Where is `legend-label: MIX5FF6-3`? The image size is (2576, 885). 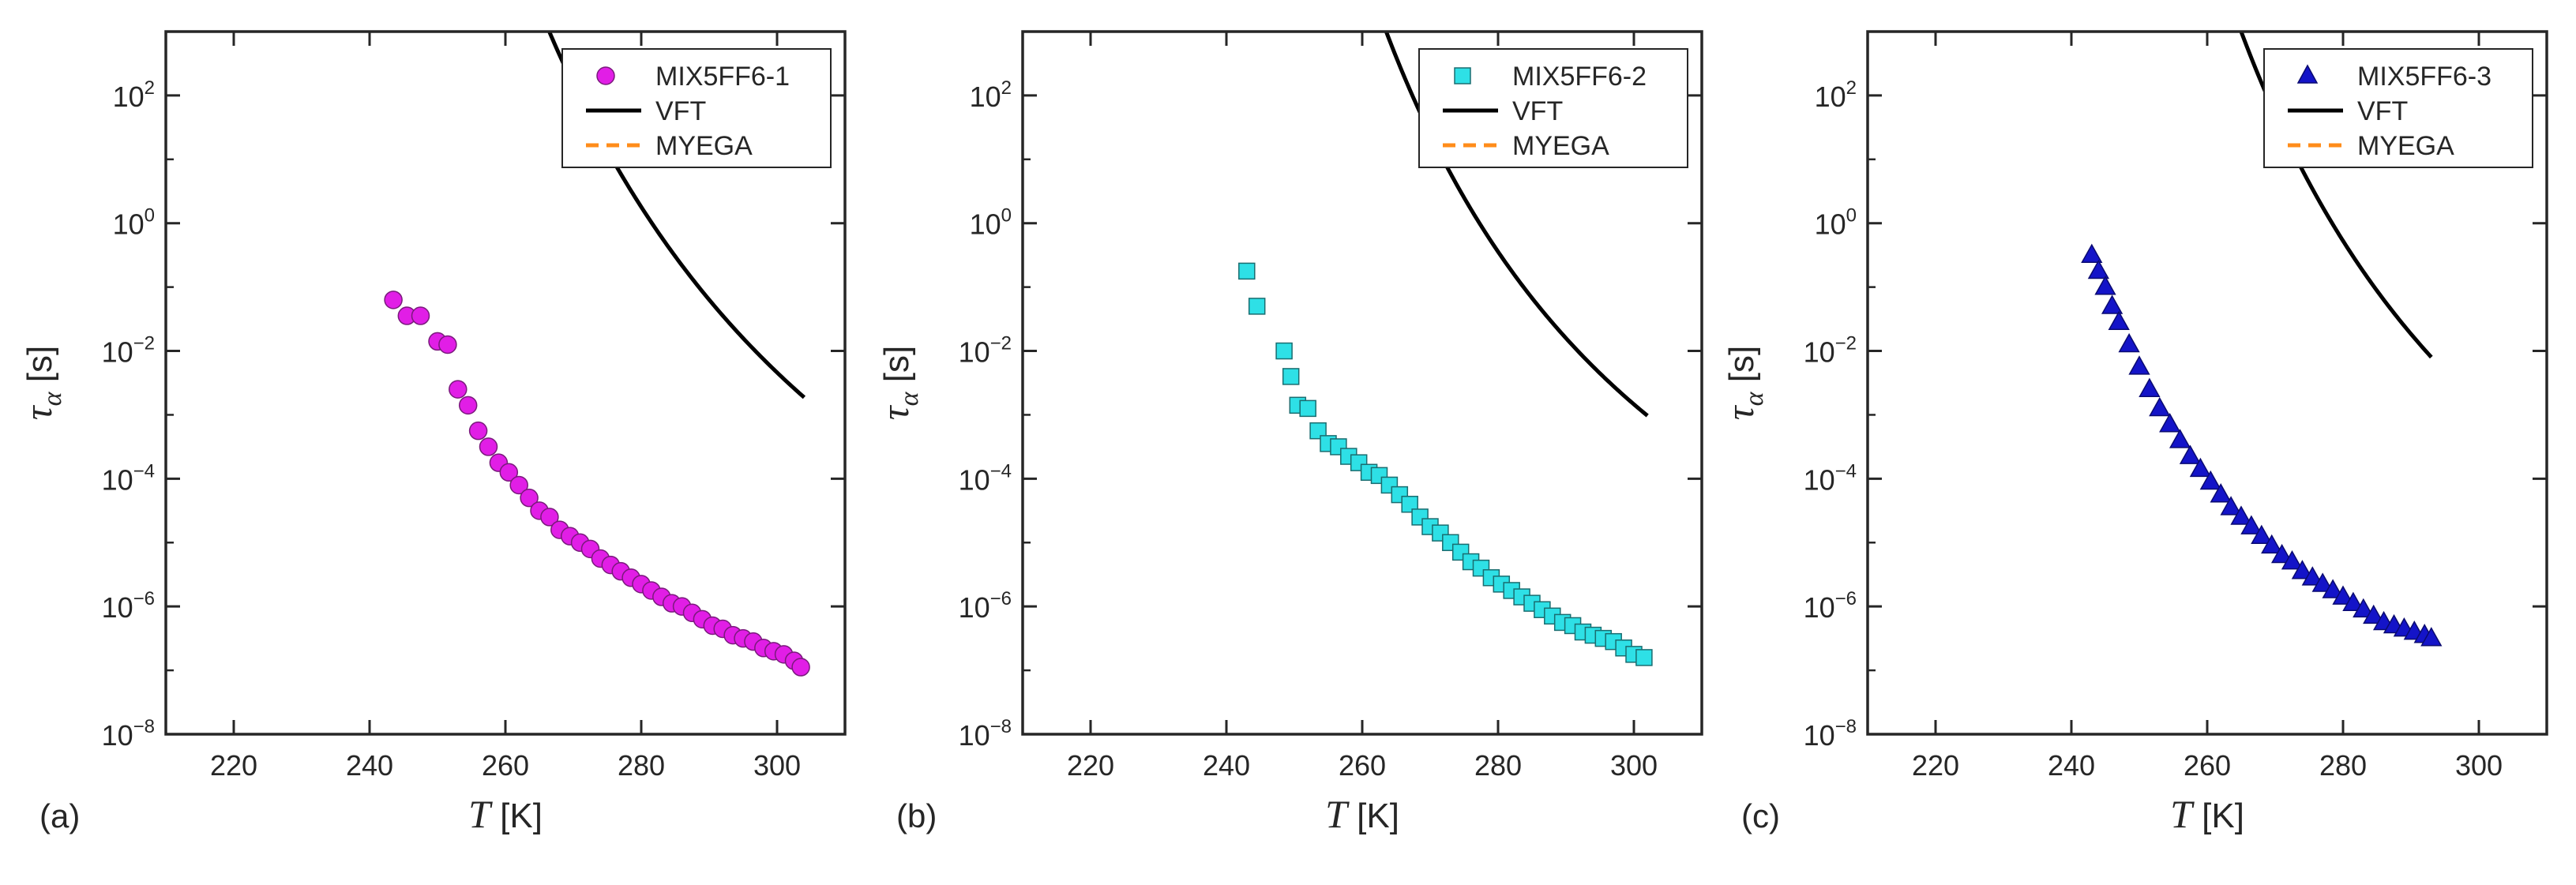 legend-label: MIX5FF6-3 is located at coordinates (2424, 77).